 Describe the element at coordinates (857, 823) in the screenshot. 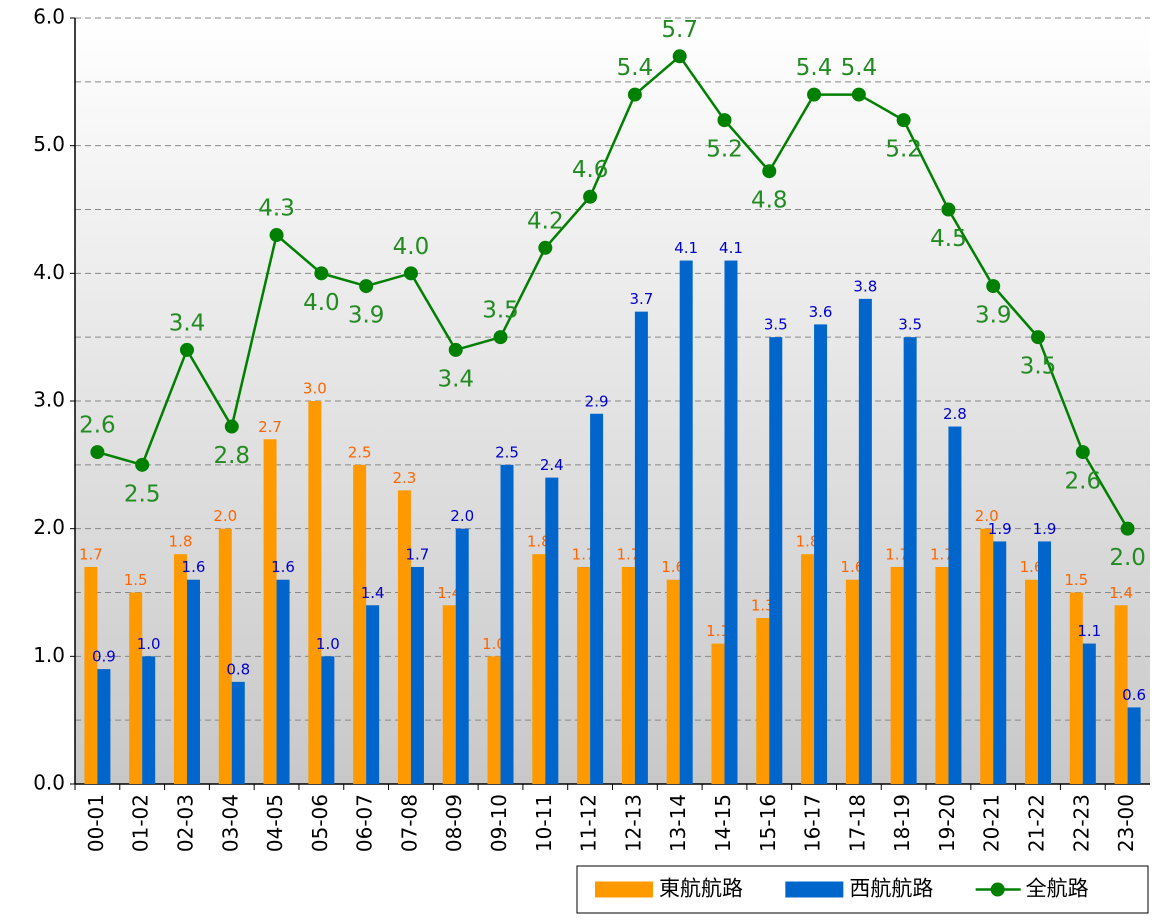

I see `x-tick-label: 17-18` at that location.